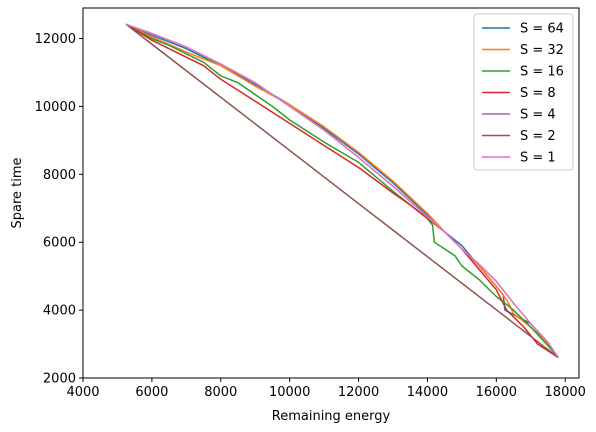  What do you see at coordinates (496, 392) in the screenshot?
I see `x-tick-label: 16000` at bounding box center [496, 392].